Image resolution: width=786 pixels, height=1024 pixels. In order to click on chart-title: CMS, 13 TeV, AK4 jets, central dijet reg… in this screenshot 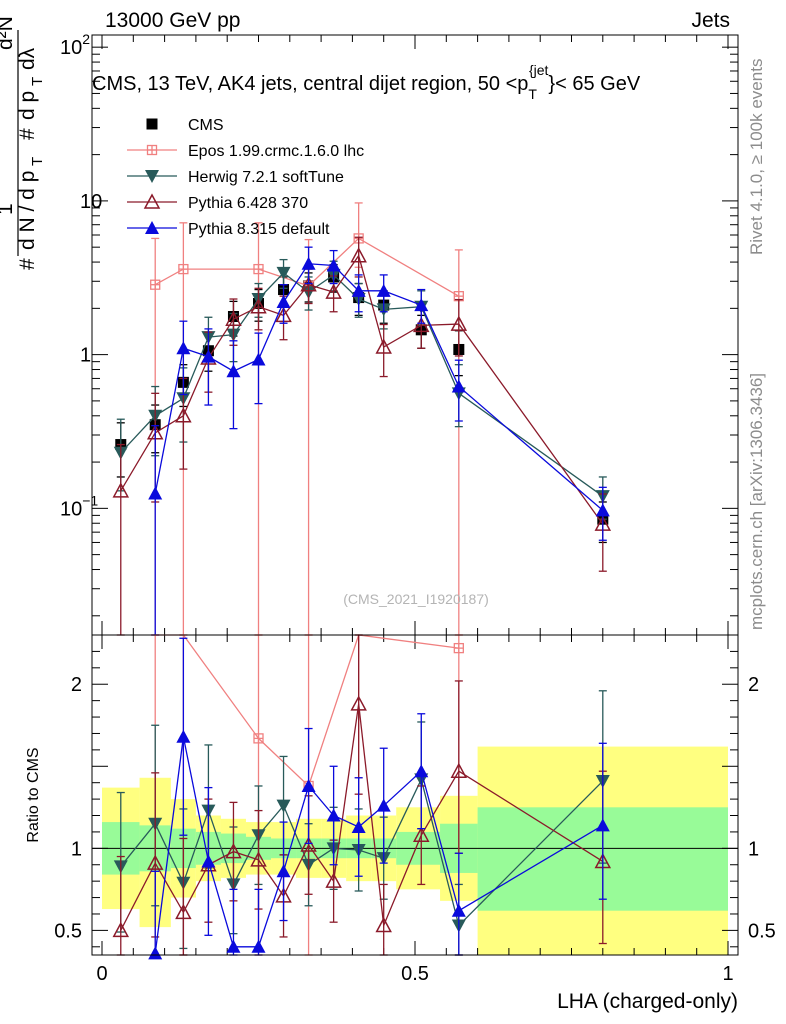, I will do `click(366, 82)`.